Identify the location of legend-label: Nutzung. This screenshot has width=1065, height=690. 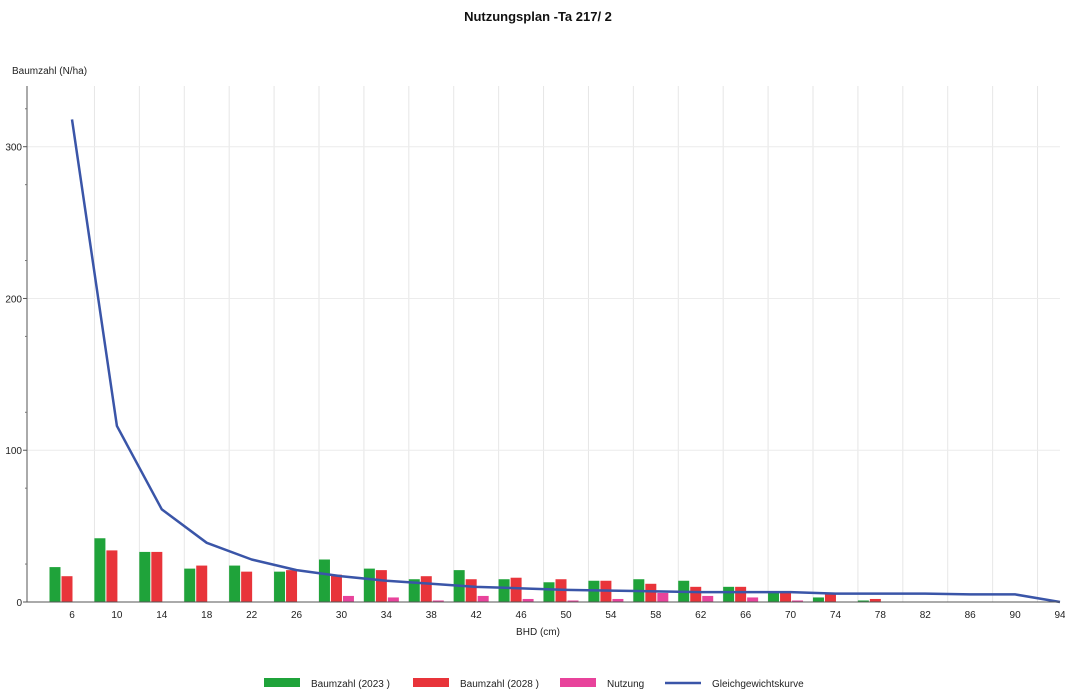
(625, 684).